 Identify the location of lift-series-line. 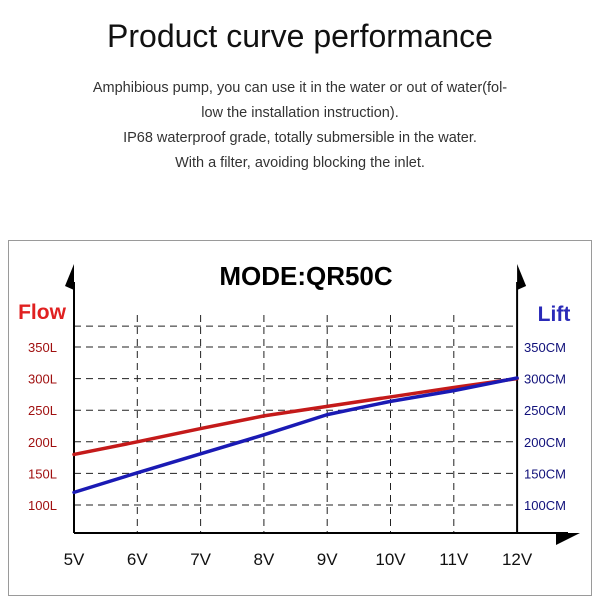
(295, 435).